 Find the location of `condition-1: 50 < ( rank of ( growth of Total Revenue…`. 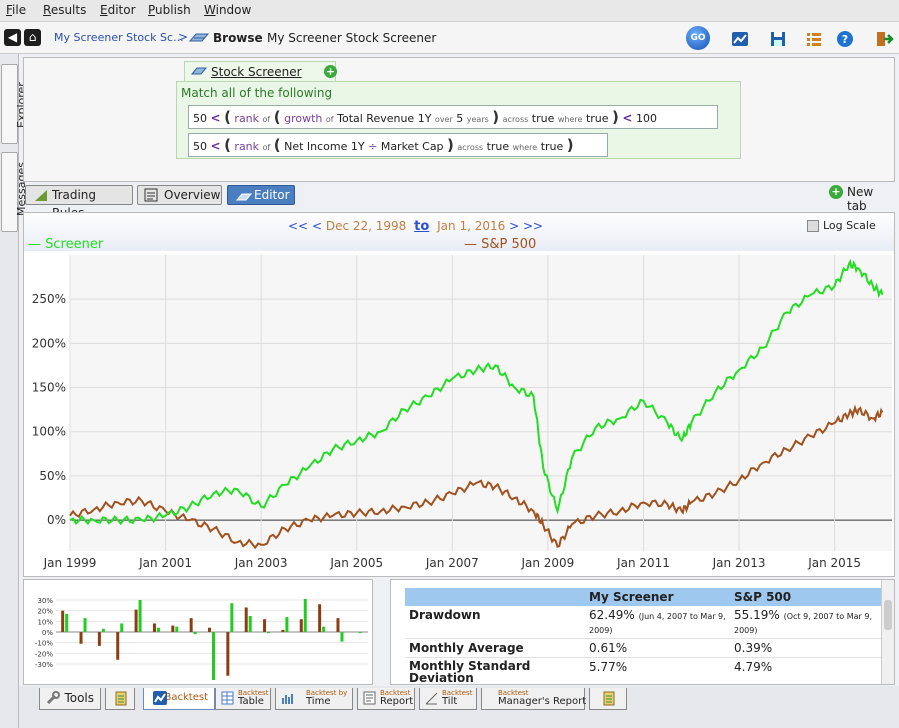

condition-1: 50 < ( rank of ( growth of Total Revenue… is located at coordinates (453, 117).